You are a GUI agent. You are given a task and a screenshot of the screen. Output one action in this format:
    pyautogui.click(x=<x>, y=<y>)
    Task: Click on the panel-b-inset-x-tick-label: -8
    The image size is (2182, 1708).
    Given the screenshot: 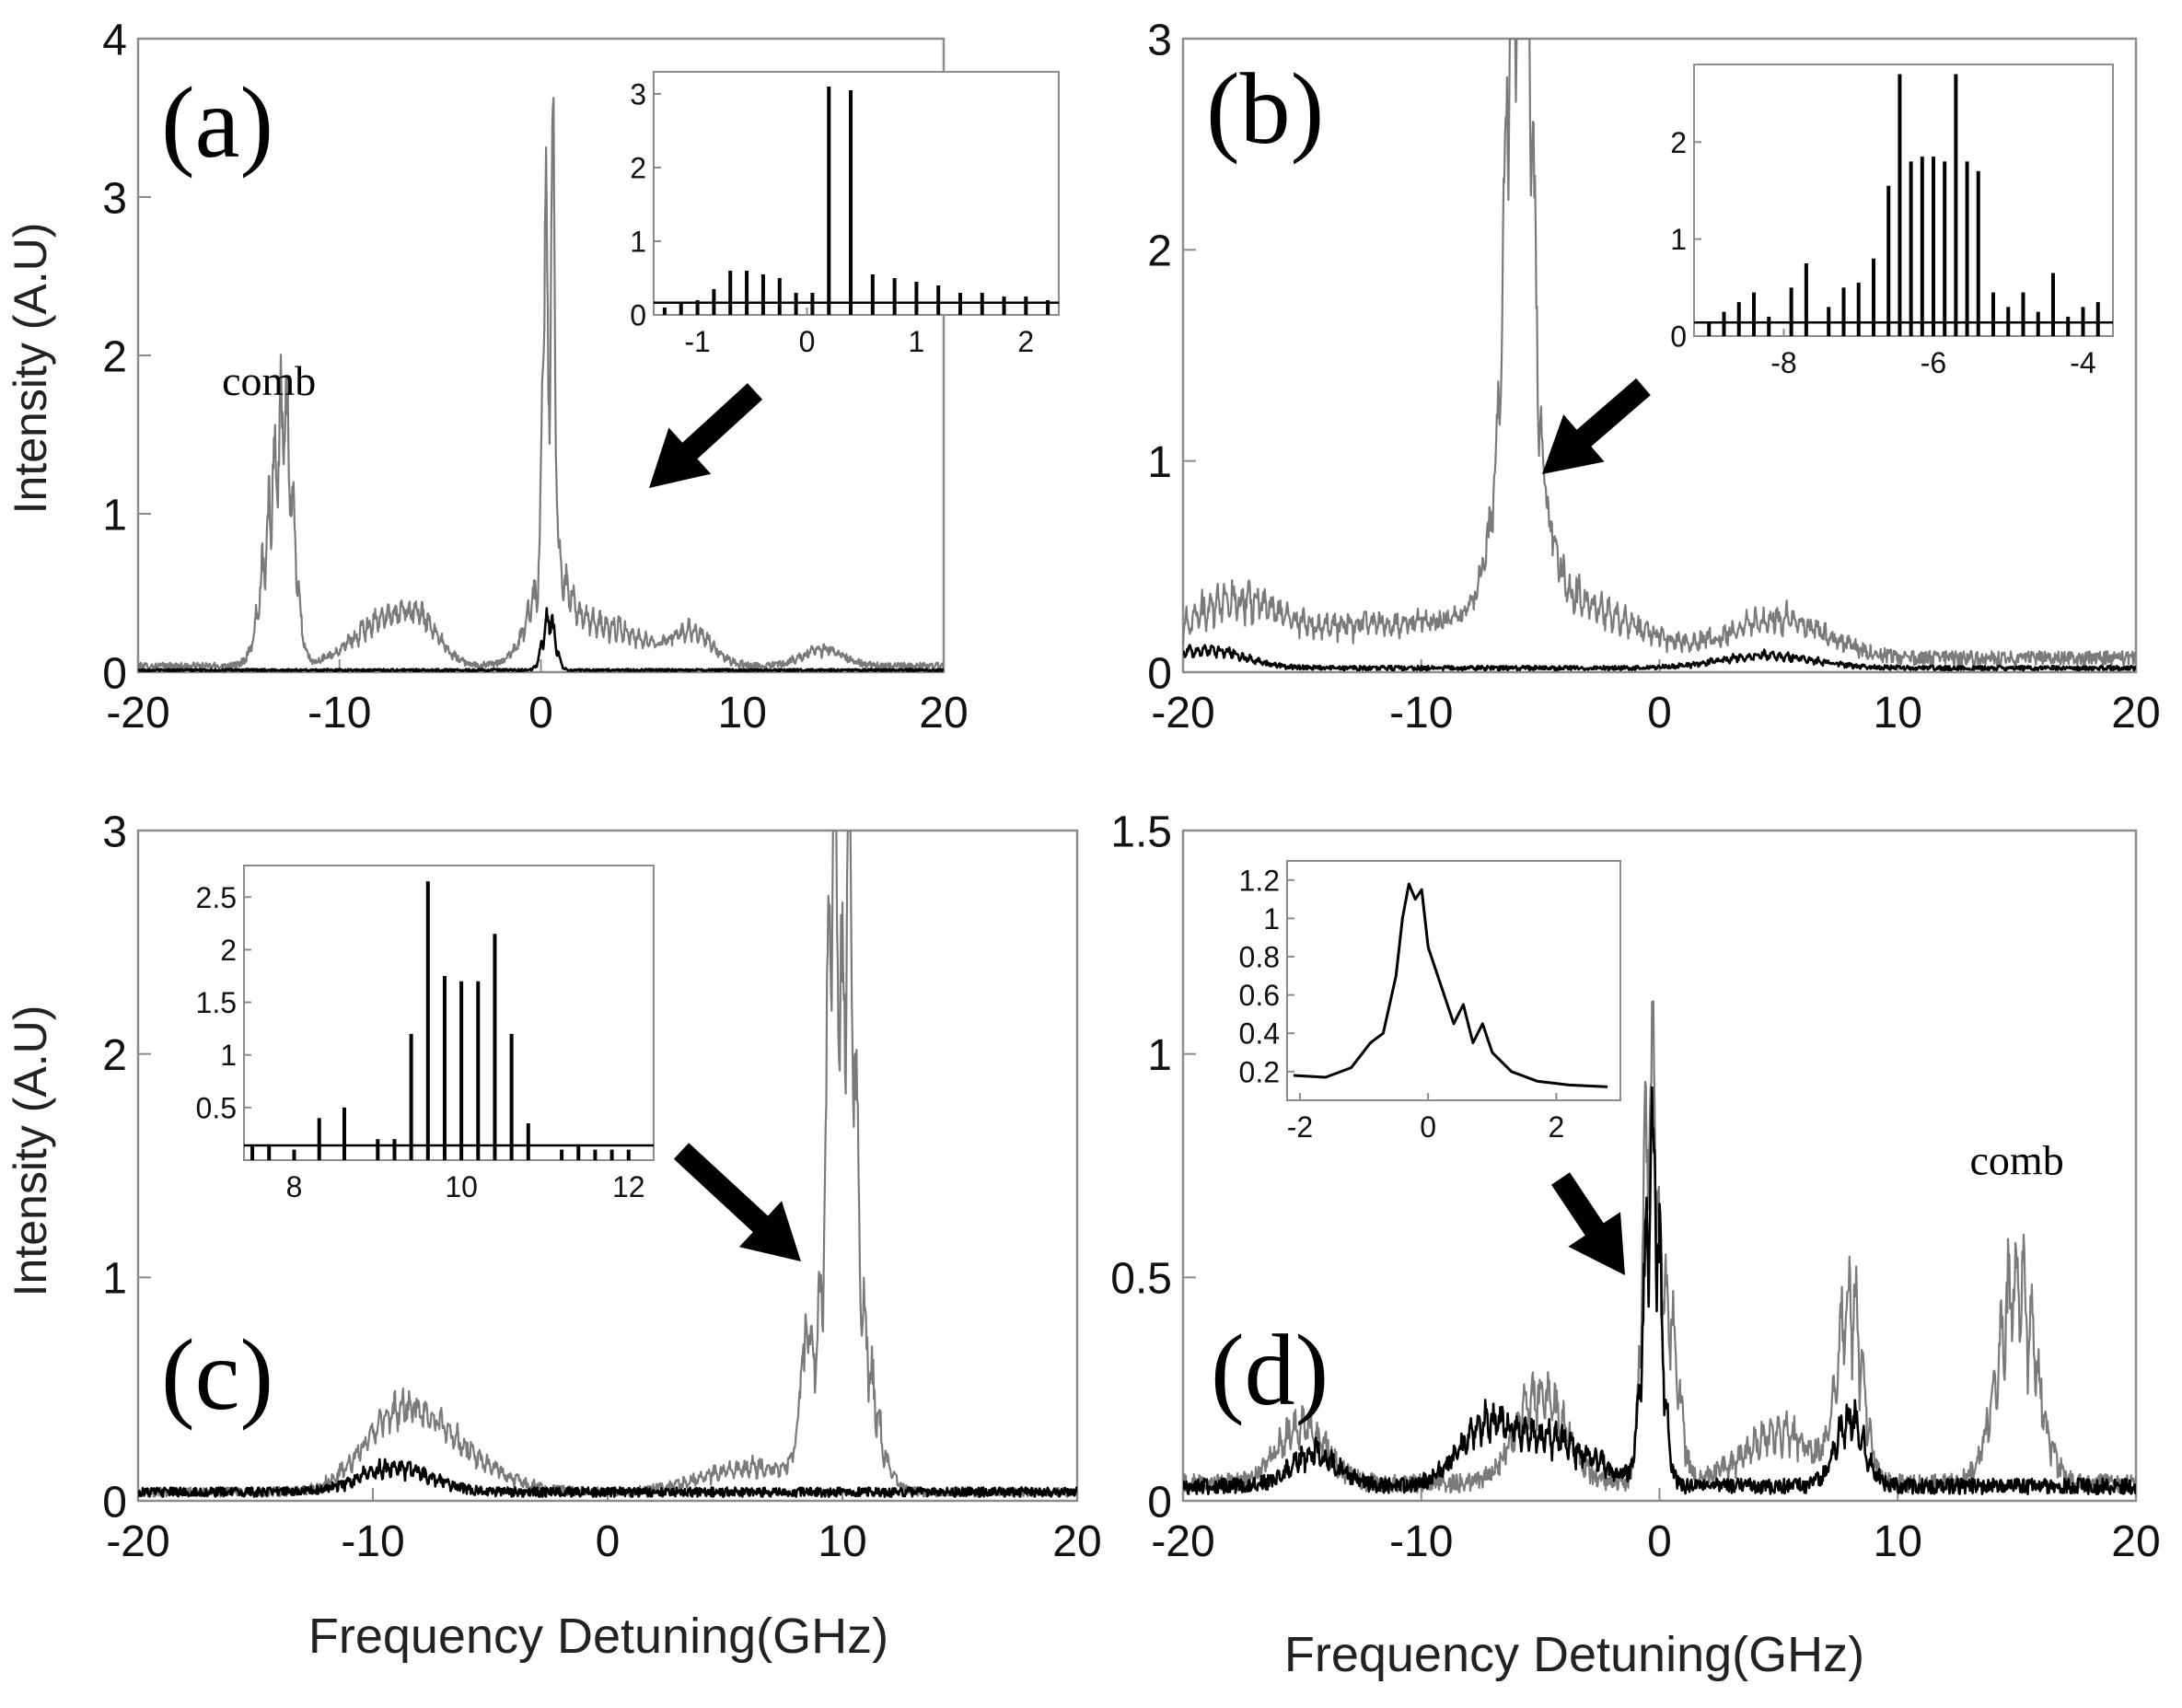 What is the action you would take?
    pyautogui.click(x=1783, y=363)
    